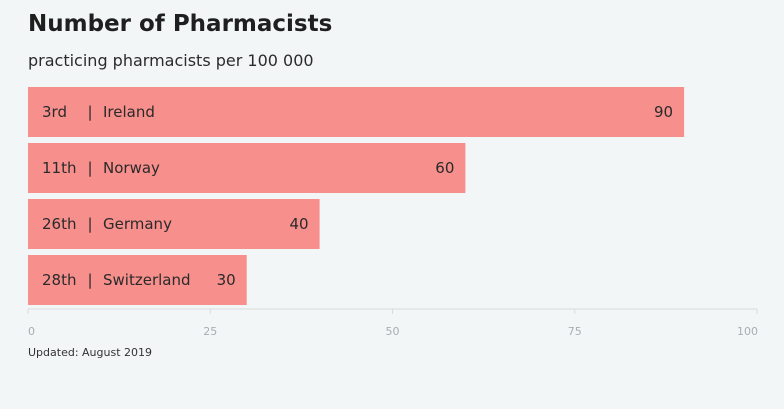  I want to click on bar-country-label: Switzerland, so click(147, 280).